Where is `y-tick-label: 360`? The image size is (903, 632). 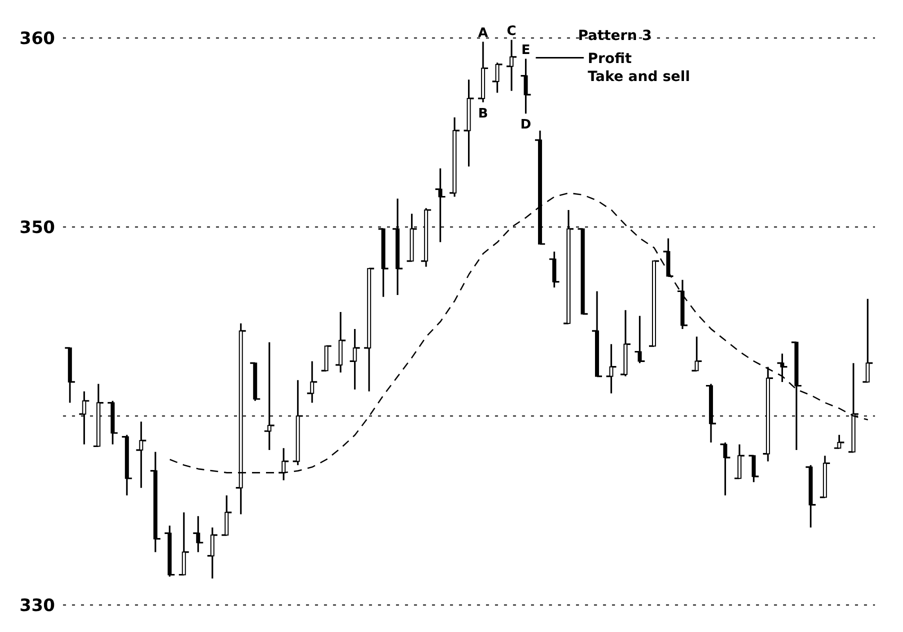 y-tick-label: 360 is located at coordinates (38, 39).